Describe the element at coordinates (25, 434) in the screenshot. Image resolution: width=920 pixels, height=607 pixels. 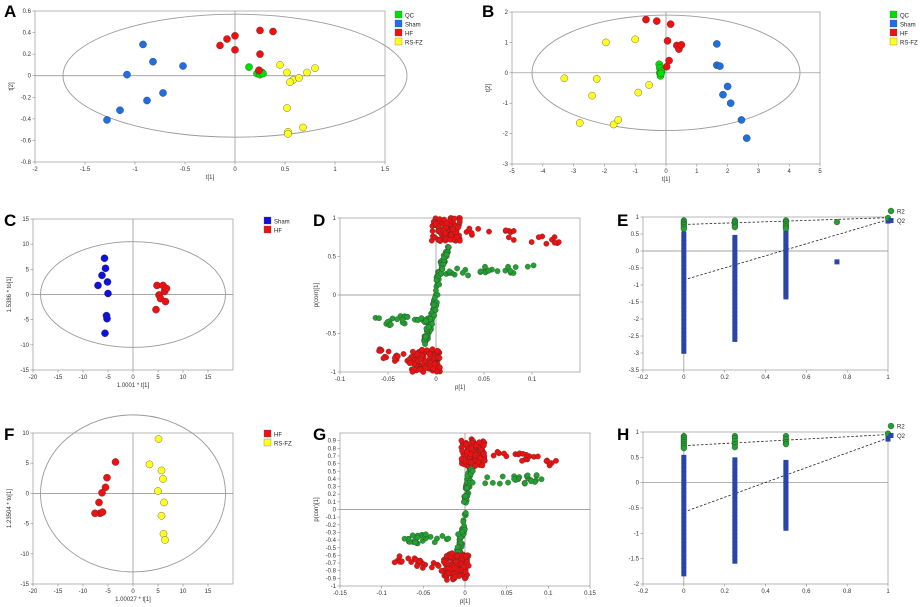
I see `f-y-tick-label: 10` at that location.